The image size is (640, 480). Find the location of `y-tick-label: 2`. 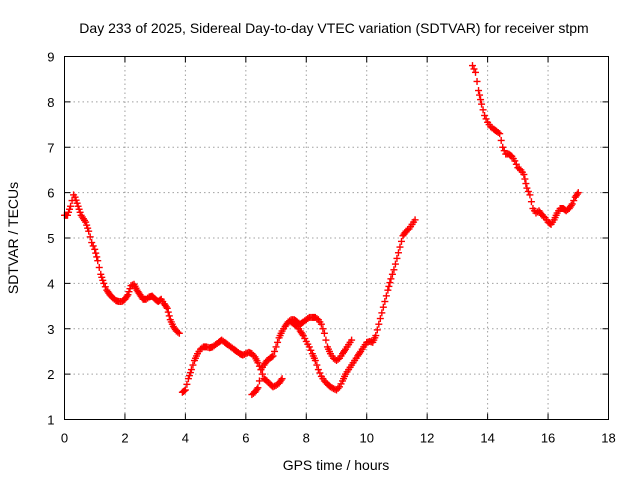

y-tick-label: 2 is located at coordinates (50, 374).